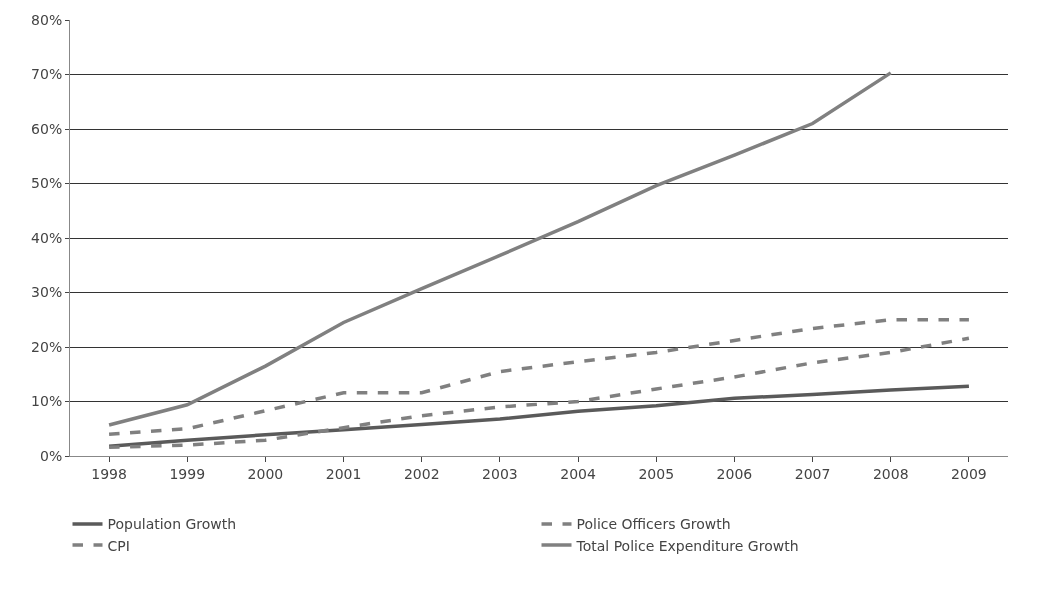  What do you see at coordinates (969, 473) in the screenshot?
I see `x-tick-label: 2009` at bounding box center [969, 473].